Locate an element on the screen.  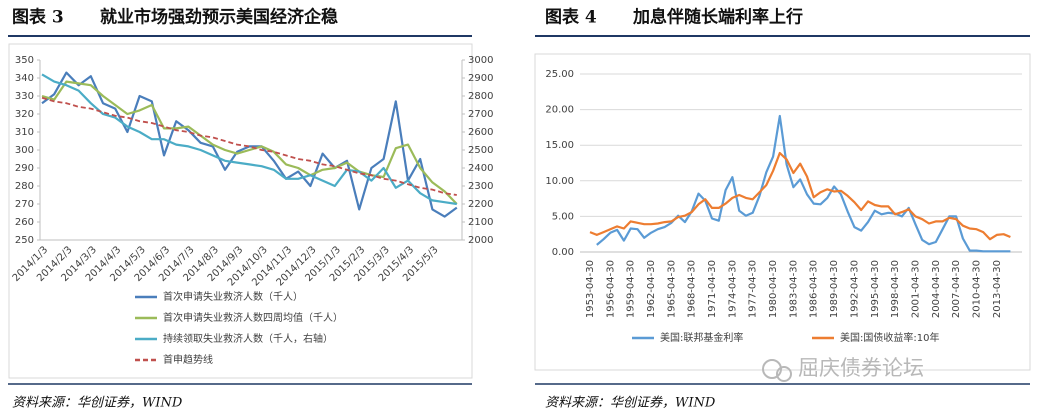
y-tick-label: 15.00 is located at coordinates (559, 145).